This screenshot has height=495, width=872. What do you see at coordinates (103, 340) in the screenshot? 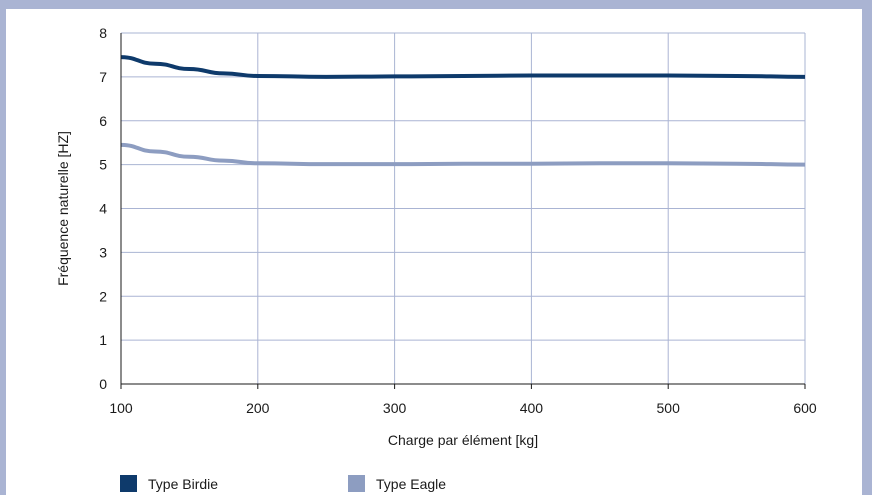
I see `y-tick-label: 1` at bounding box center [103, 340].